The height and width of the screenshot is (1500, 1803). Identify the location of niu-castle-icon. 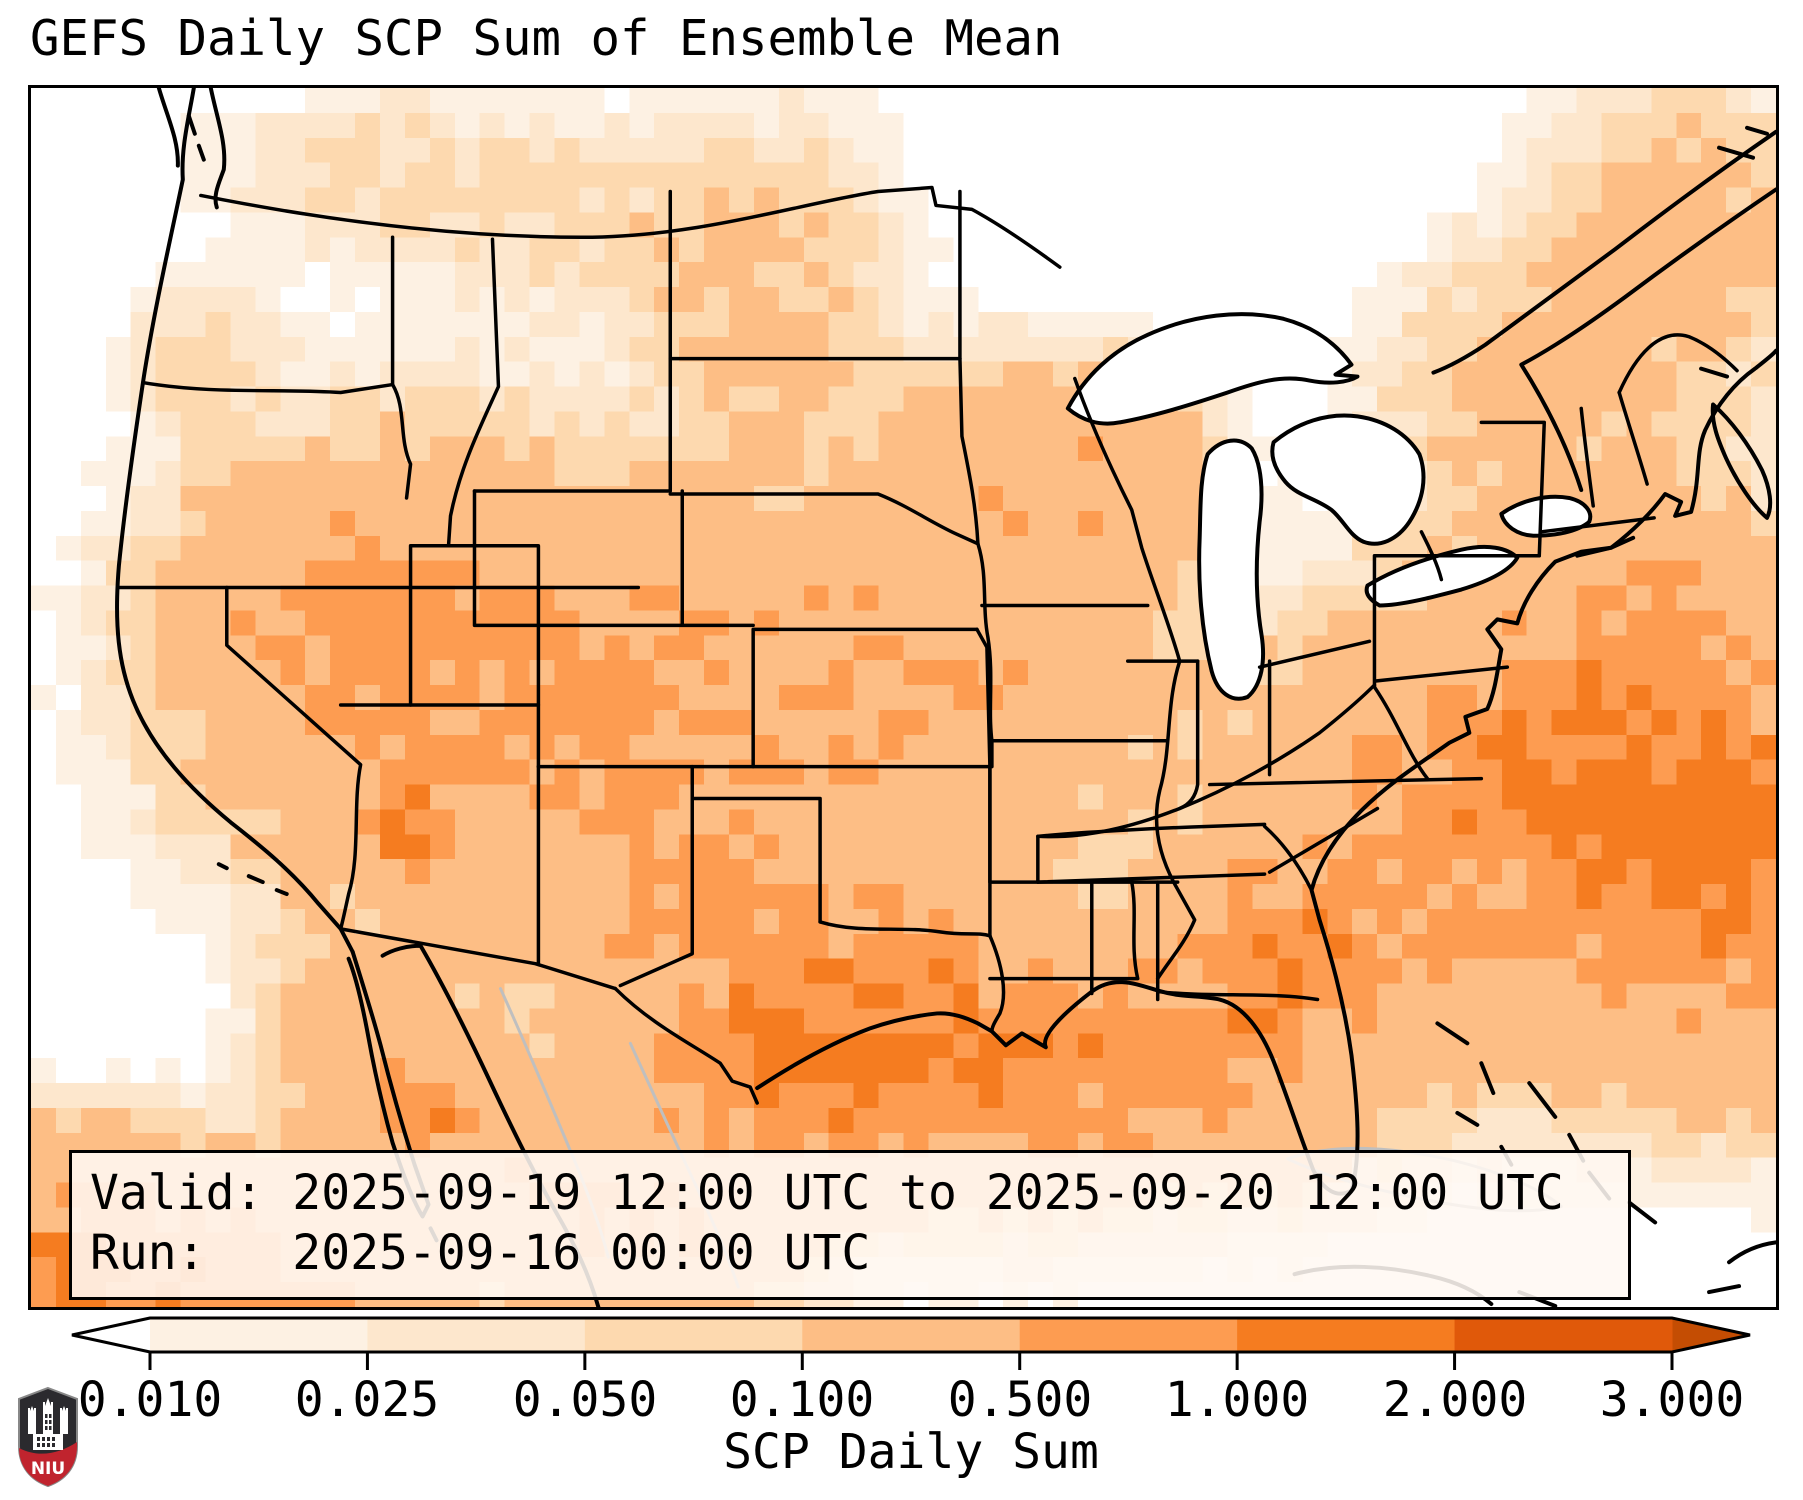
(48, 1424).